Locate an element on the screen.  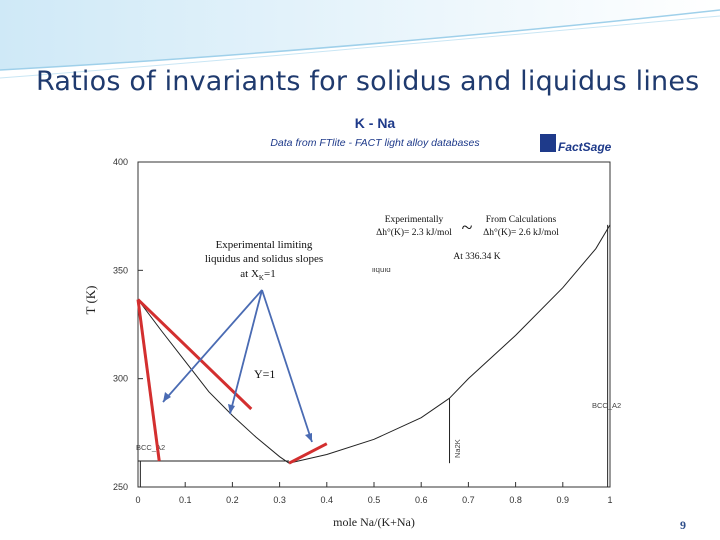
x-tick-label: 0.3 is located at coordinates (279, 500).